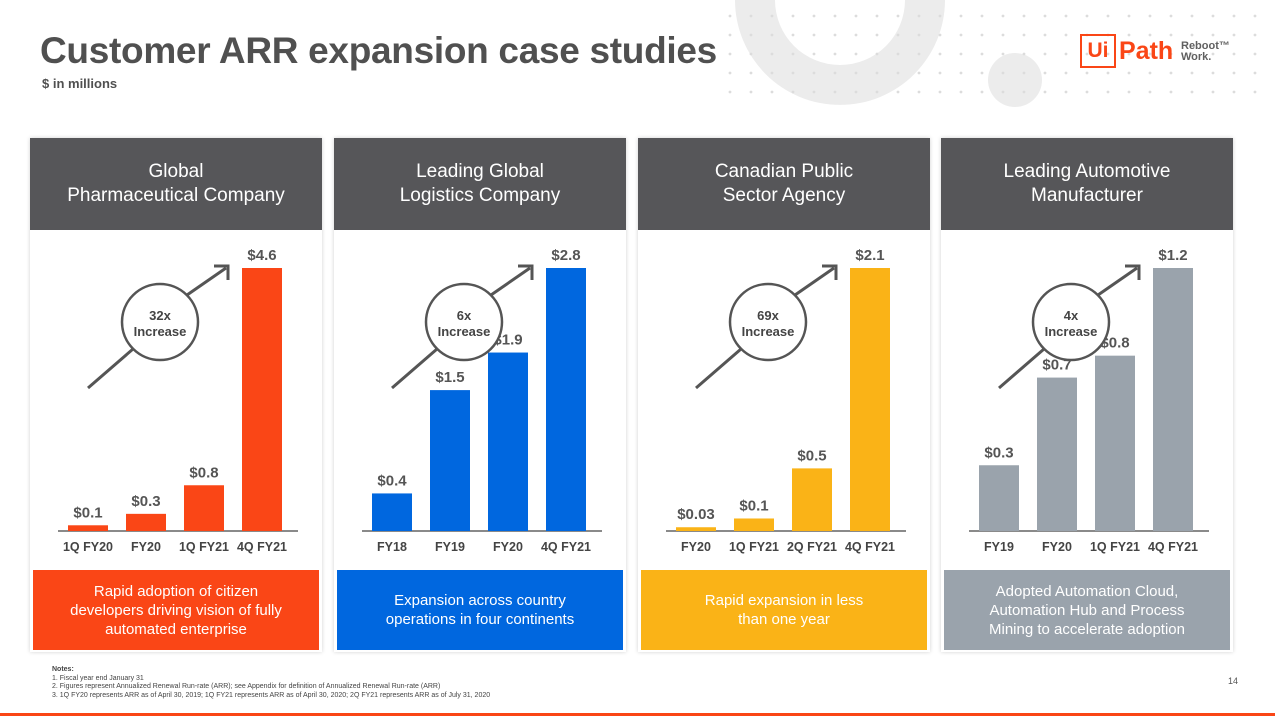 Image resolution: width=1275 pixels, height=716 pixels. Describe the element at coordinates (1172, 255) in the screenshot. I see `bar-value-label: $1.2` at that location.